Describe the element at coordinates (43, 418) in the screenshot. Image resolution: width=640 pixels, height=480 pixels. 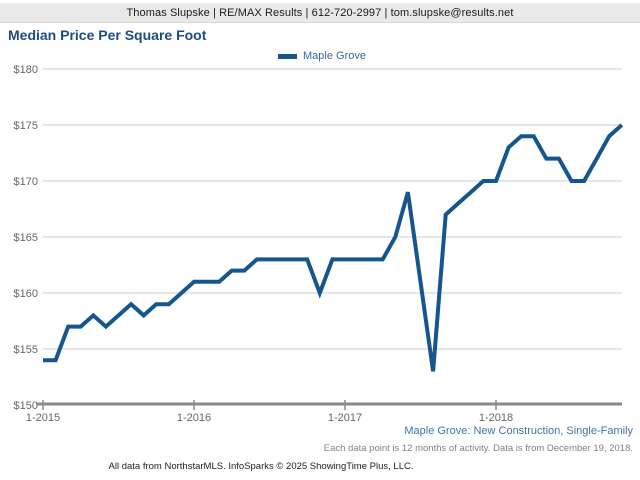
I see `x-axis-tick-label: 1-2015` at that location.